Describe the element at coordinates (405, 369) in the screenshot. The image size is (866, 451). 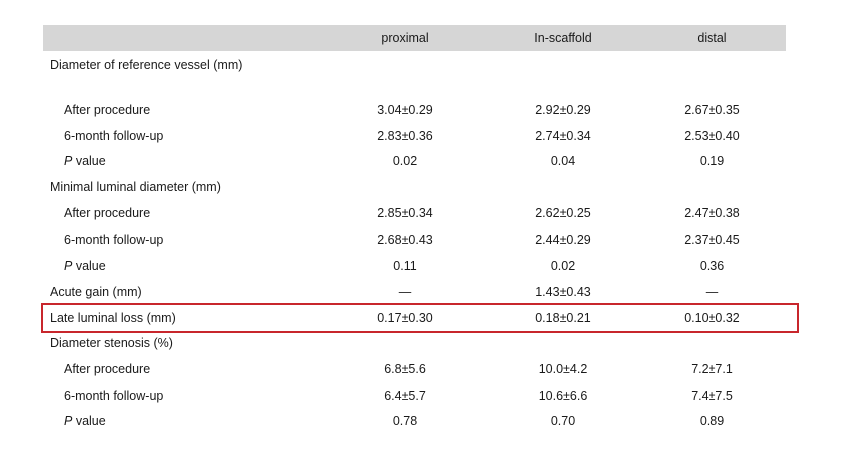
I see `cell-proximal: 6.8±5.6` at that location.